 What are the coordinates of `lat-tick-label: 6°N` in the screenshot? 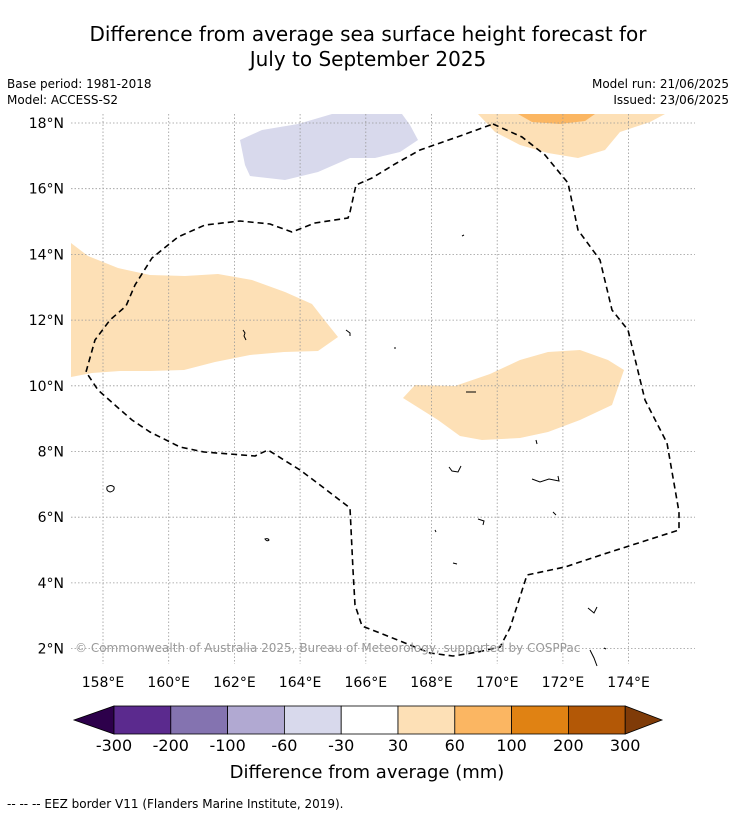 It's located at (51, 518).